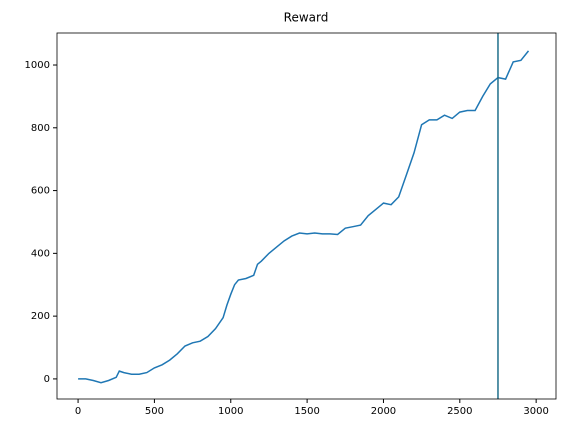  What do you see at coordinates (383, 411) in the screenshot?
I see `x-tick-label: 2000` at bounding box center [383, 411].